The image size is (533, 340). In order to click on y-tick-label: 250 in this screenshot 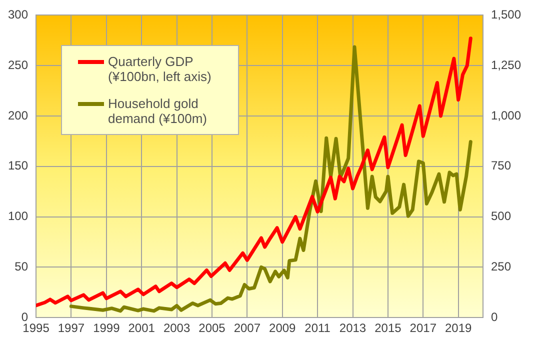, I will do `click(18, 65)`.